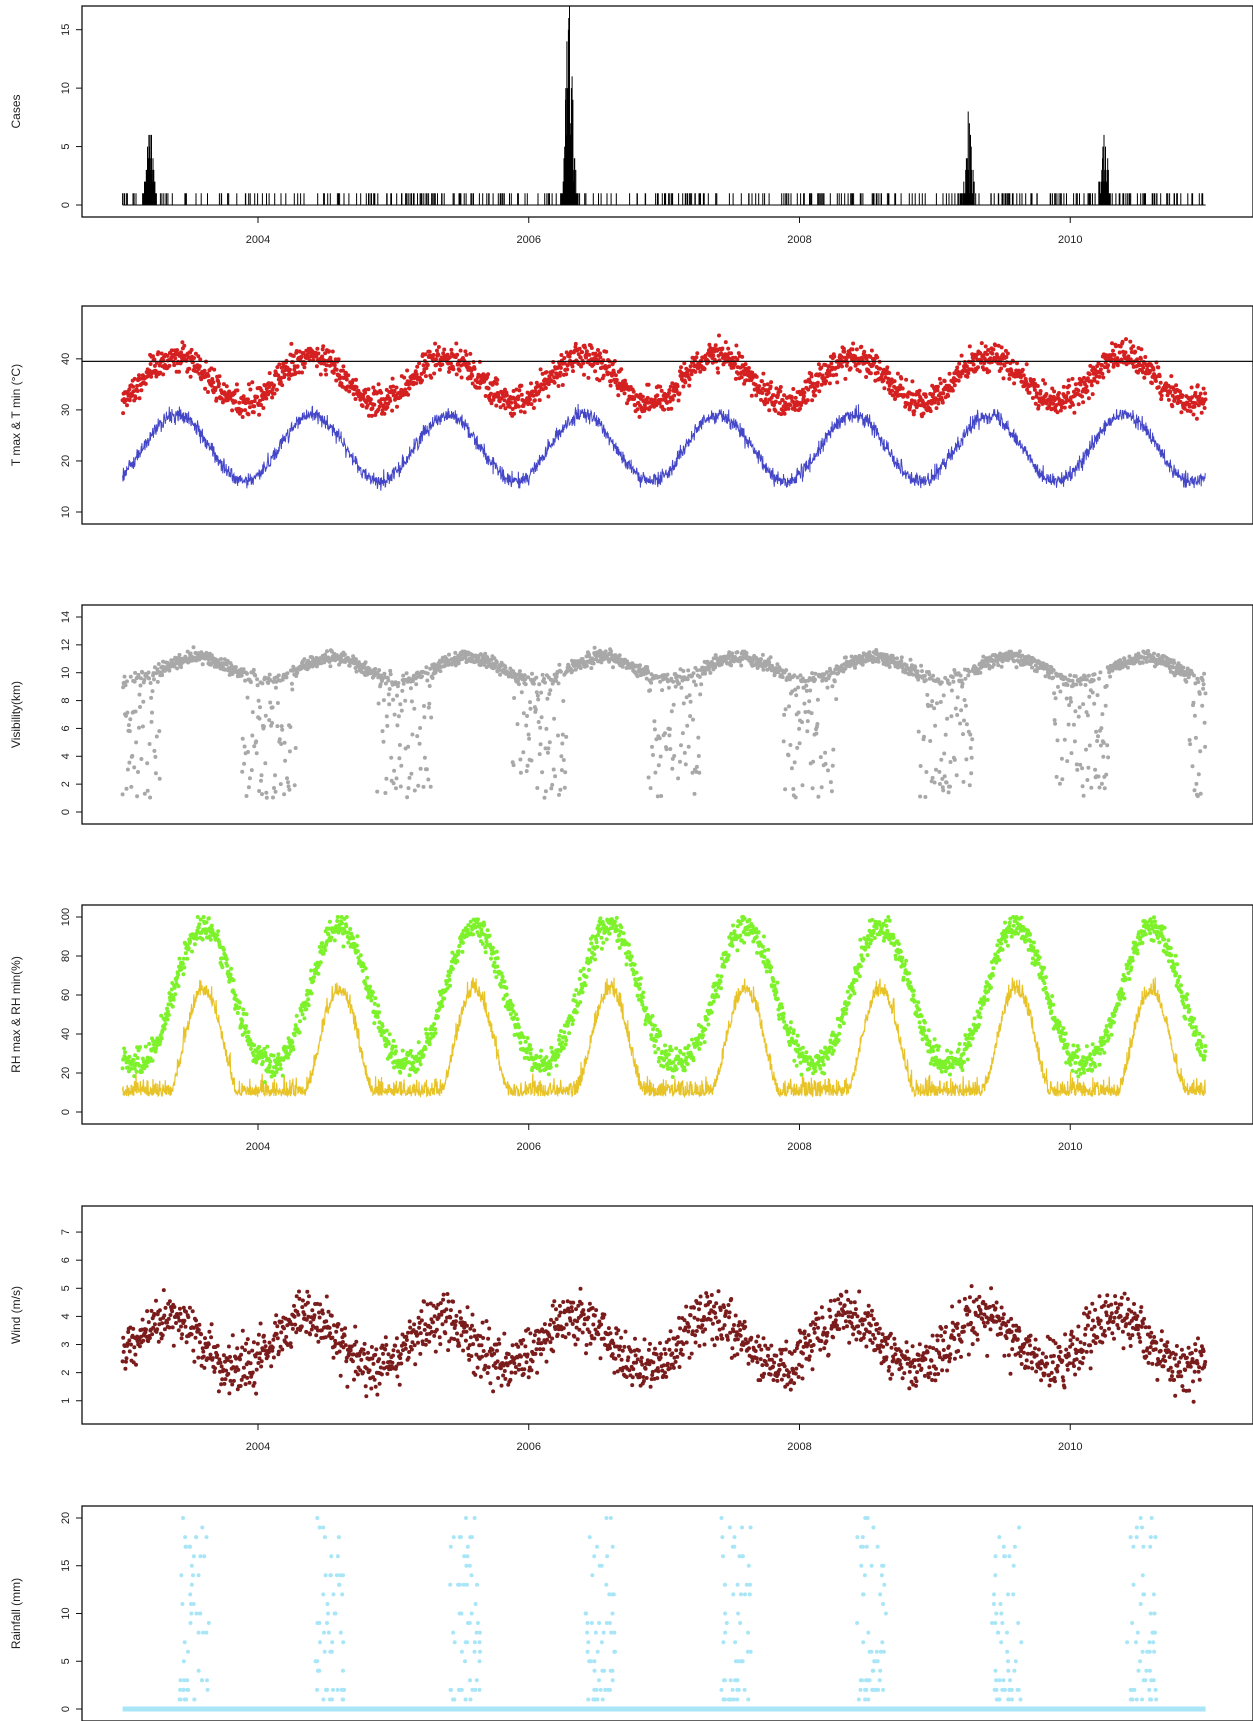 This screenshot has width=1253, height=1721. I want to click on x-tick-label: 2006, so click(528, 240).